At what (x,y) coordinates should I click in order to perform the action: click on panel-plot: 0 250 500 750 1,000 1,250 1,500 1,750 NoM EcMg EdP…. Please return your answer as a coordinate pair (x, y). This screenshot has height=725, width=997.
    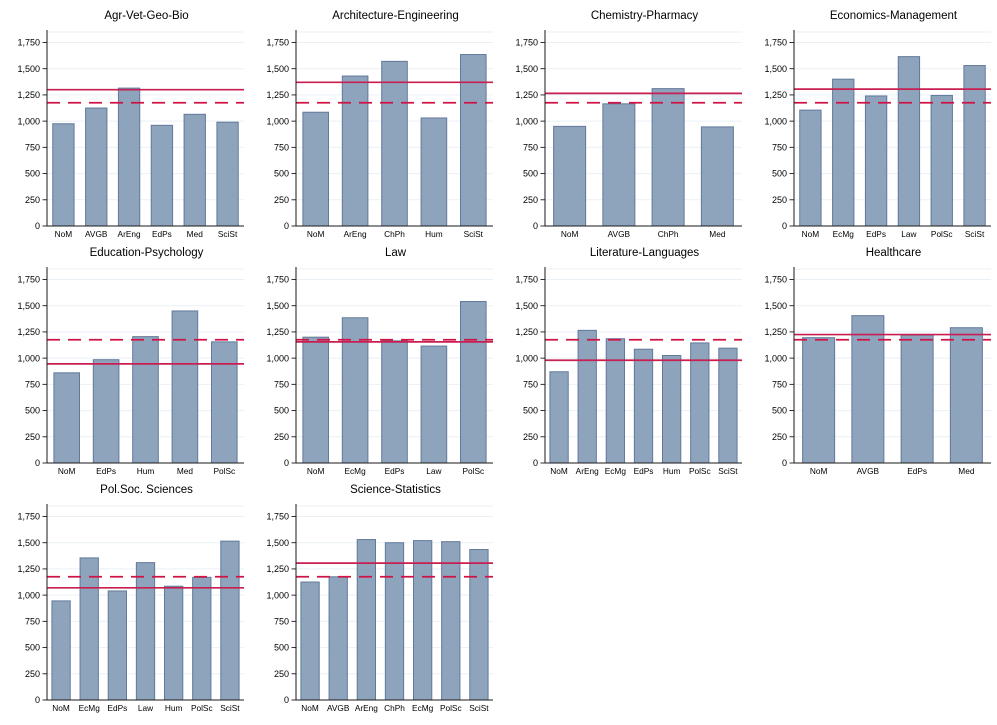
    Looking at the image, I should click on (379, 371).